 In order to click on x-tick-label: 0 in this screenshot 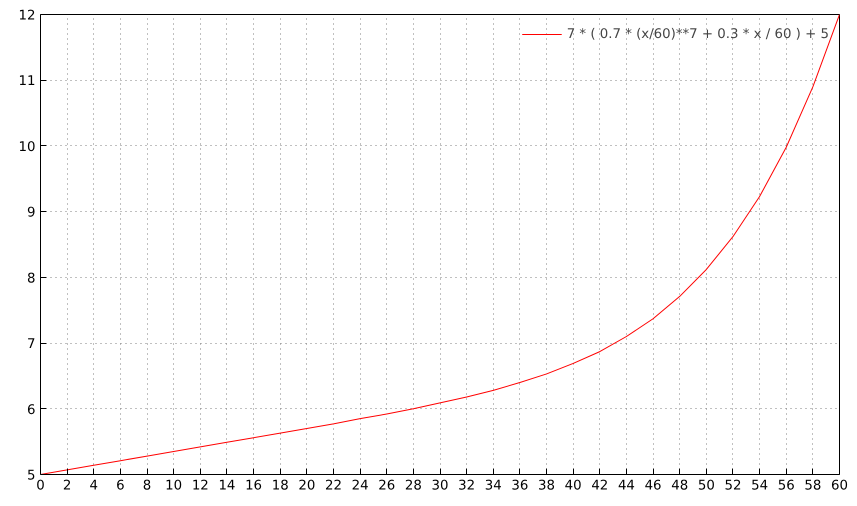, I will do `click(40, 486)`.